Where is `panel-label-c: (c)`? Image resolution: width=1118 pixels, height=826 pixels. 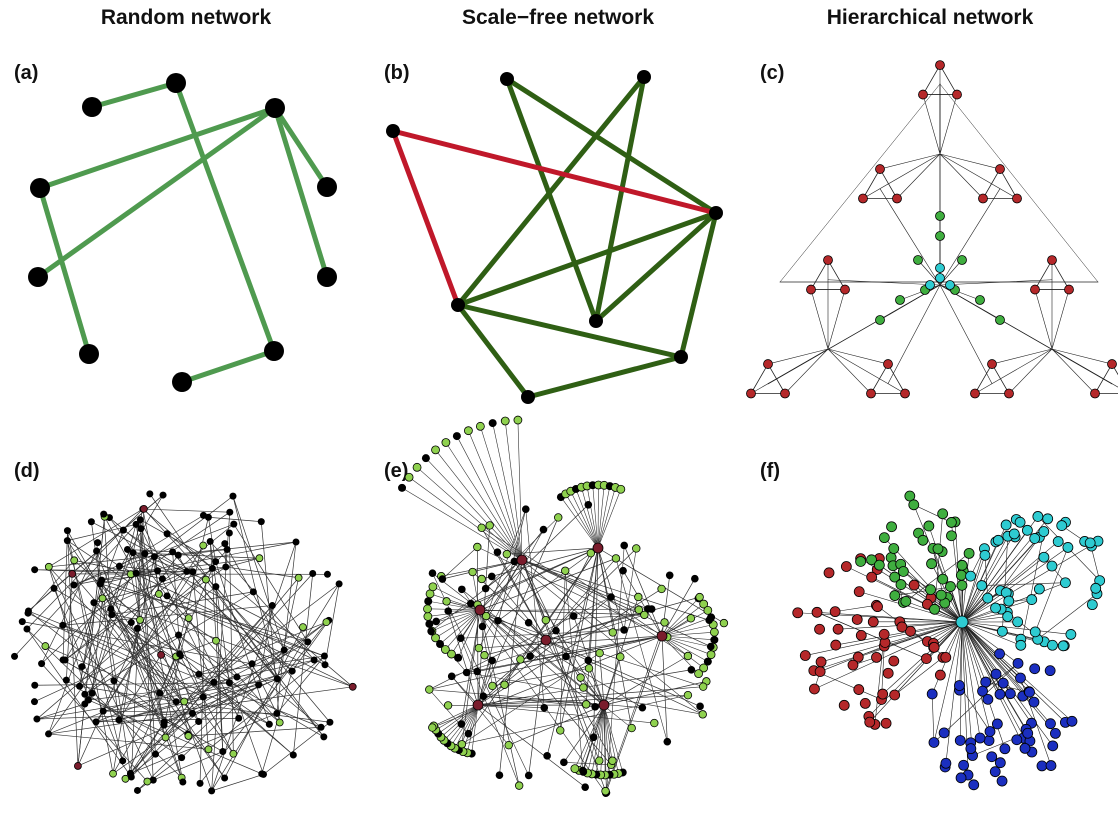 panel-label-c: (c) is located at coordinates (772, 73).